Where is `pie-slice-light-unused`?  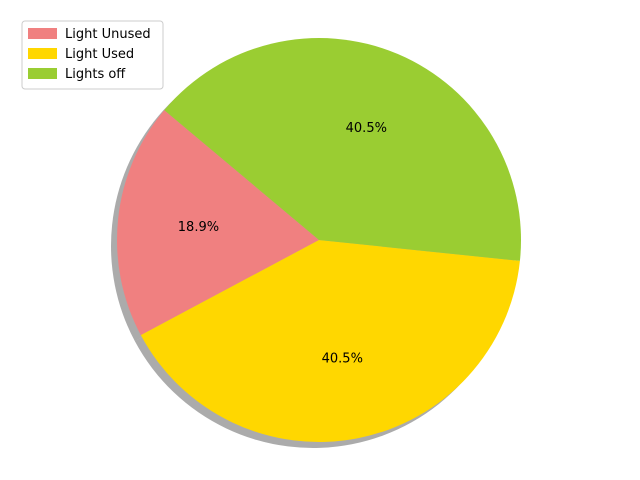 pie-slice-light-unused is located at coordinates (218, 223).